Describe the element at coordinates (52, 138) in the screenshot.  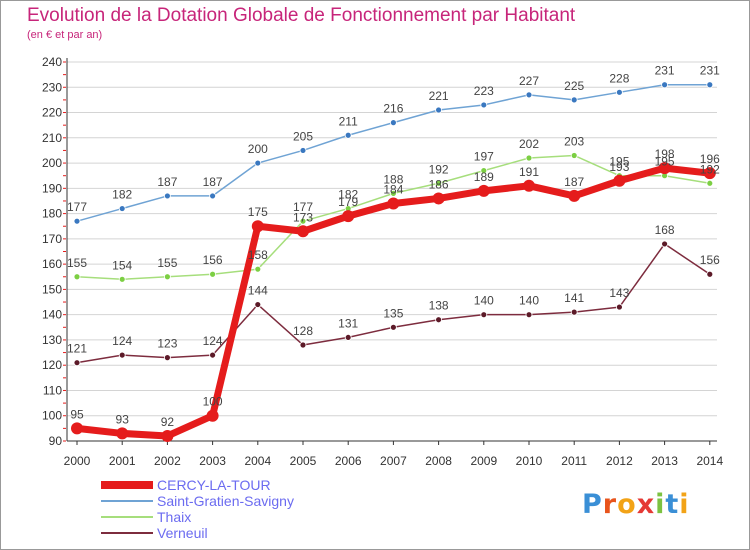
I see `y-tick-label: 210` at that location.